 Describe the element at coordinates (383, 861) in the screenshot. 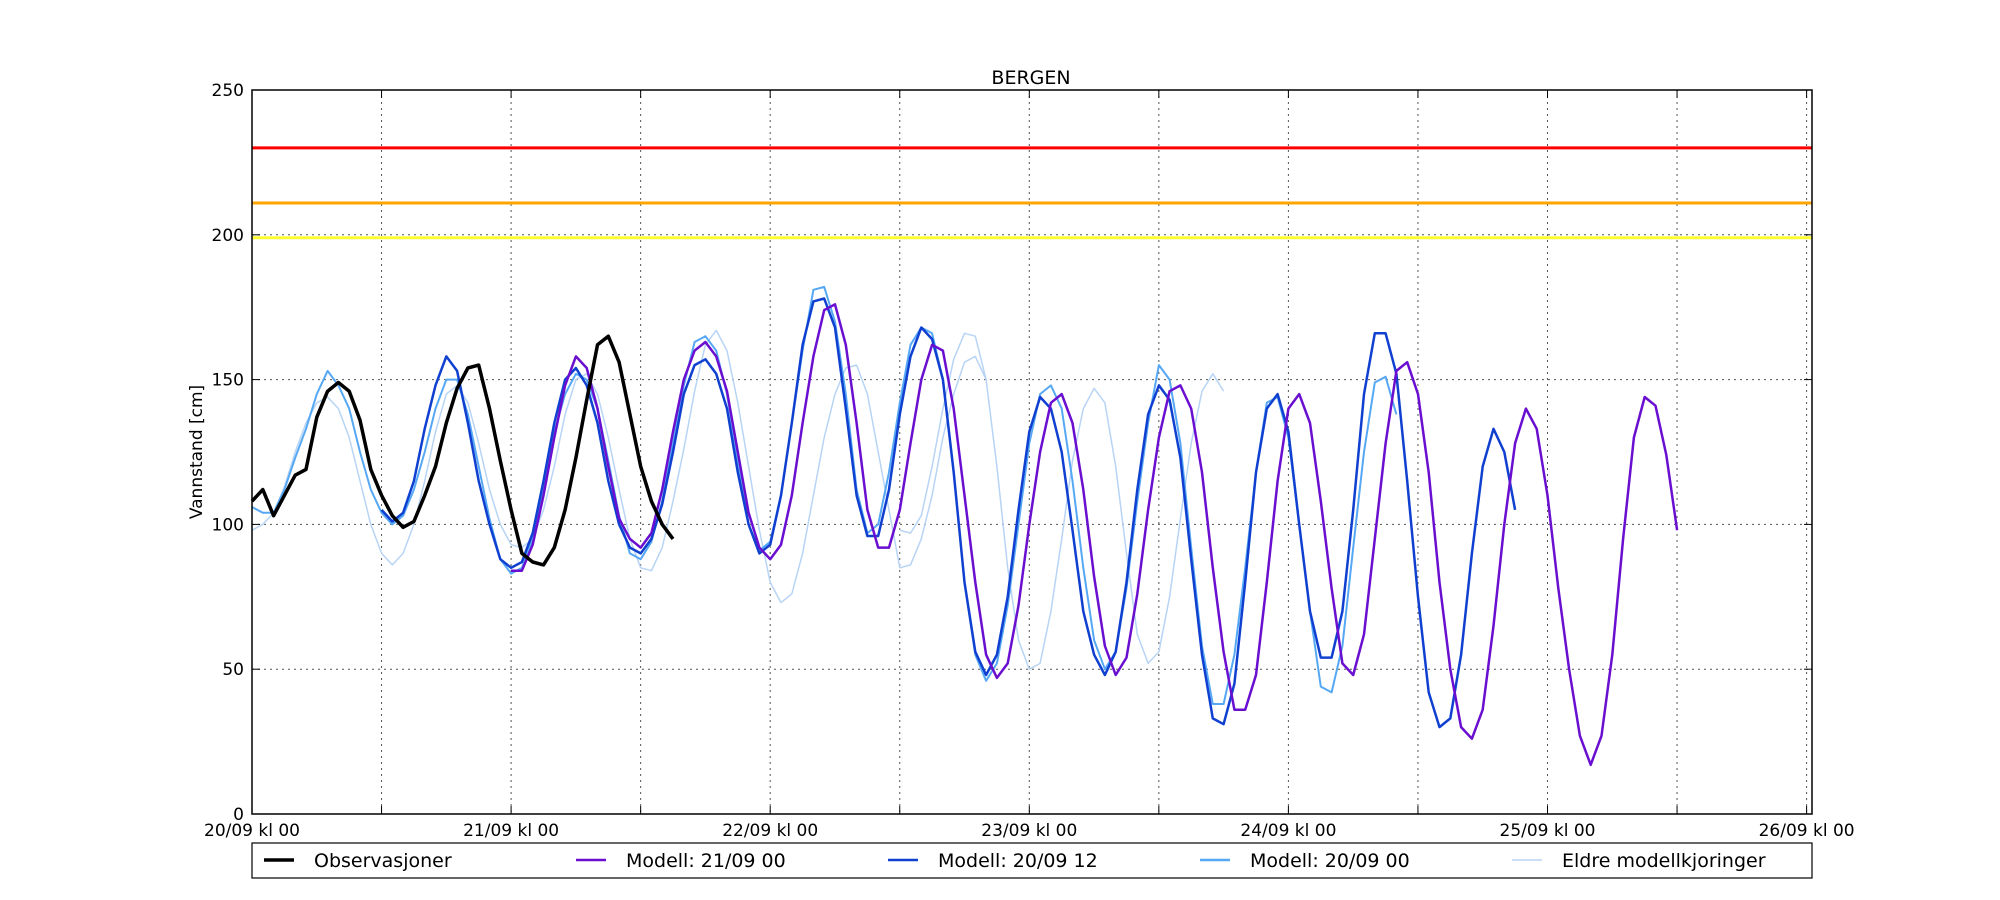

I see `legend-label: Observasjoner` at that location.